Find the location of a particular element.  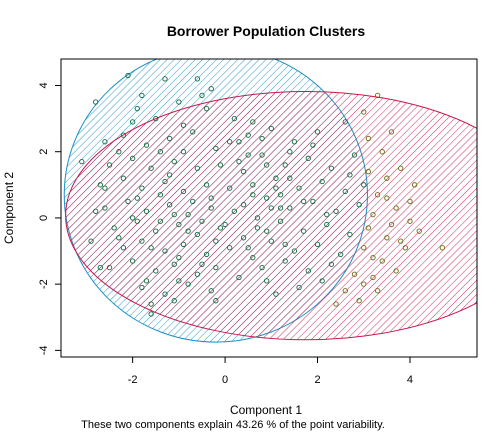

y-tick-label: -2 is located at coordinates (44, 284).